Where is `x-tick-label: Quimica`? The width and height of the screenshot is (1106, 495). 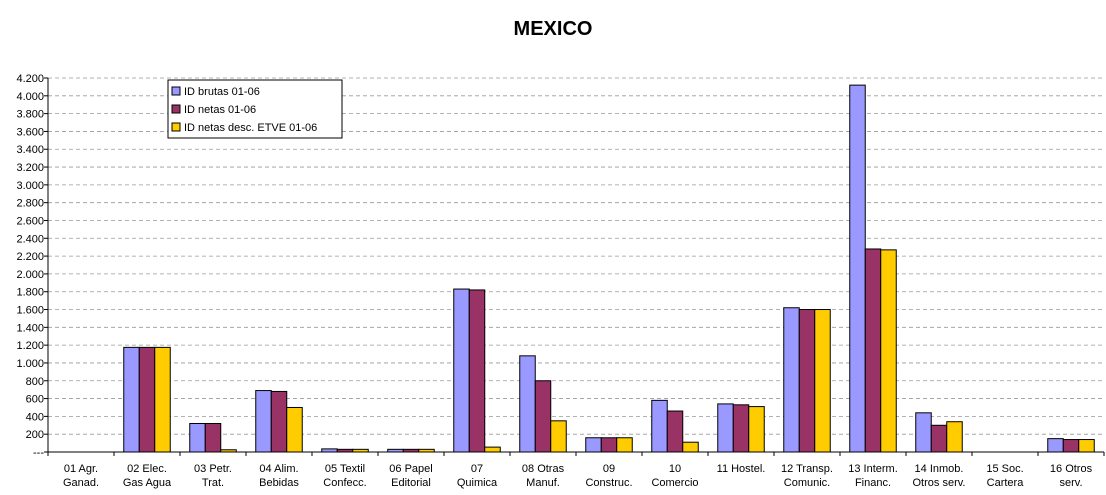
x-tick-label: Quimica is located at coordinates (477, 483).